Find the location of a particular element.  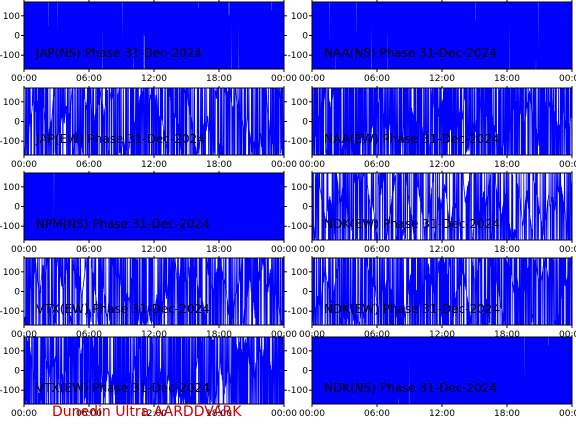

credit-label: Dunedin Ultra AARDDVARK is located at coordinates (147, 412).